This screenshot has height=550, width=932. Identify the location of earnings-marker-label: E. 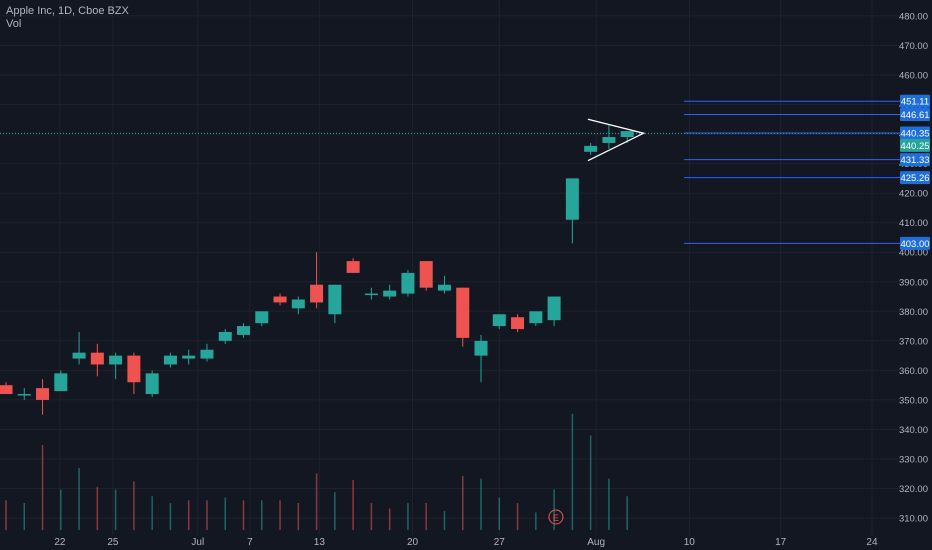
(556, 518).